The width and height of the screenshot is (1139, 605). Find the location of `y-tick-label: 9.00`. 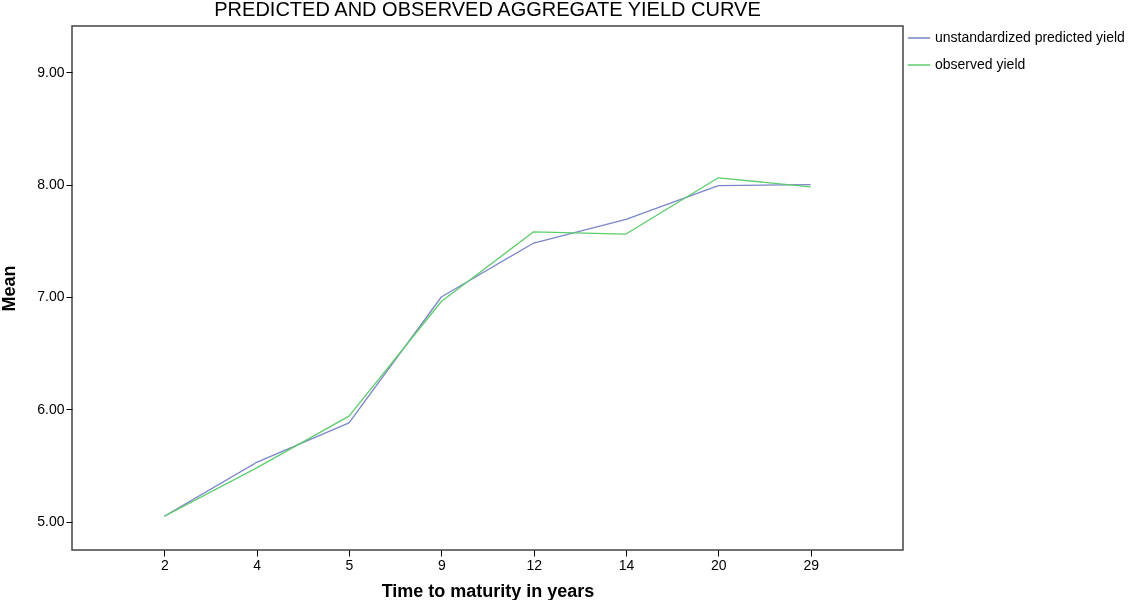

y-tick-label: 9.00 is located at coordinates (51, 71).